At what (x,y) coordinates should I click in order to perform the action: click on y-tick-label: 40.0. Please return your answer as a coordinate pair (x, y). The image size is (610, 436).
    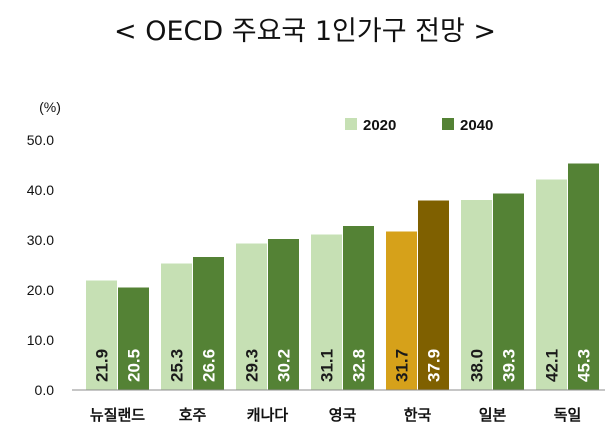
    Looking at the image, I should click on (40, 190).